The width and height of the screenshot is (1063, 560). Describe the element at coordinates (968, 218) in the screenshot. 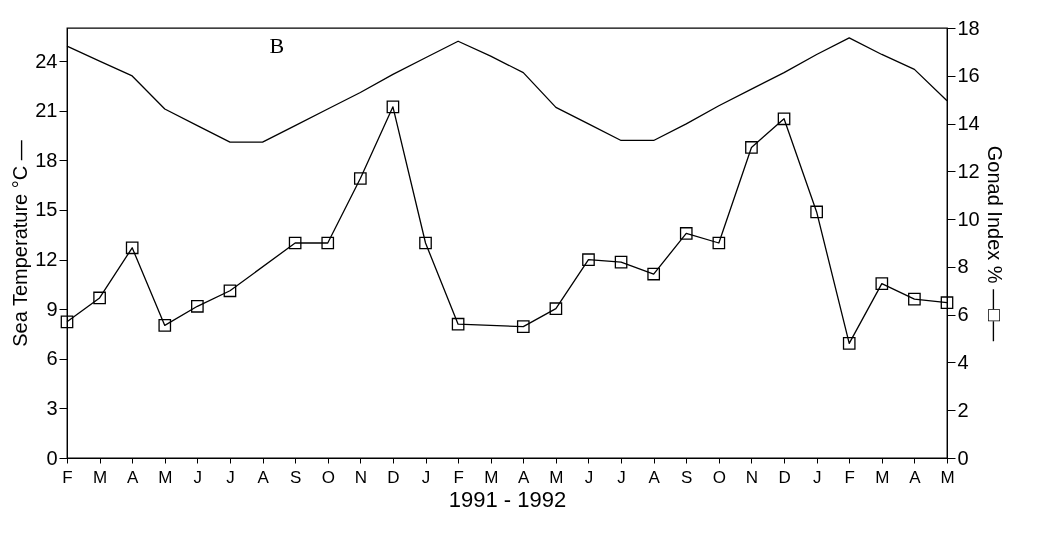

I see `y2-tick-label: 10` at that location.